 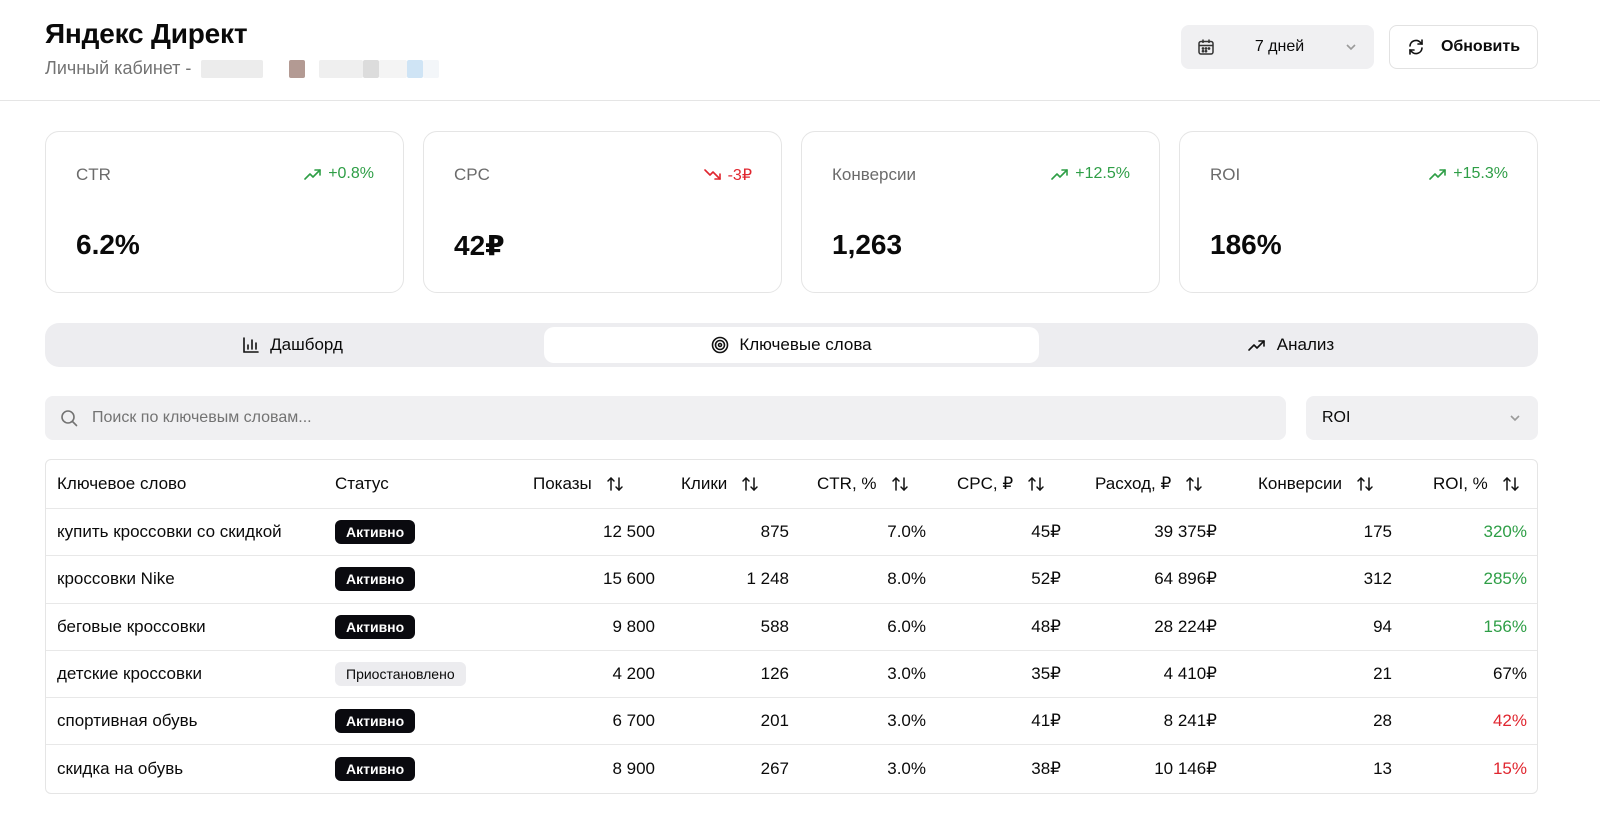 I want to click on cell-ctr: 6.0%, so click(x=906, y=626).